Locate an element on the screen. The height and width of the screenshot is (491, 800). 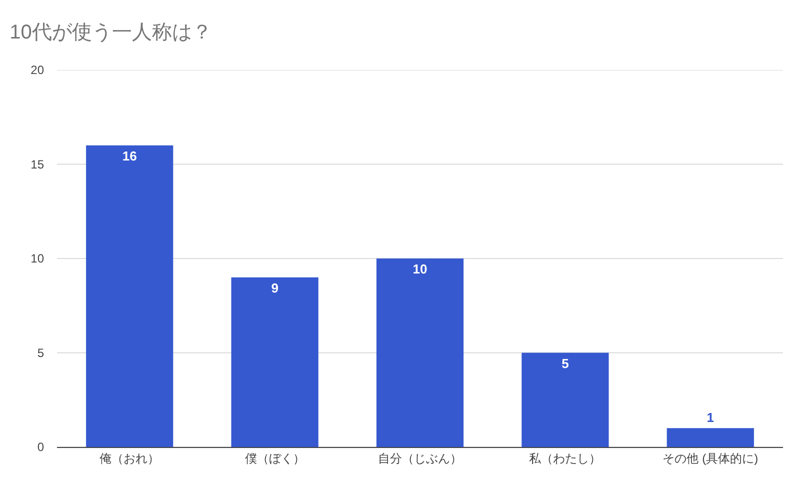
y-tick-label: 5 is located at coordinates (40, 353).